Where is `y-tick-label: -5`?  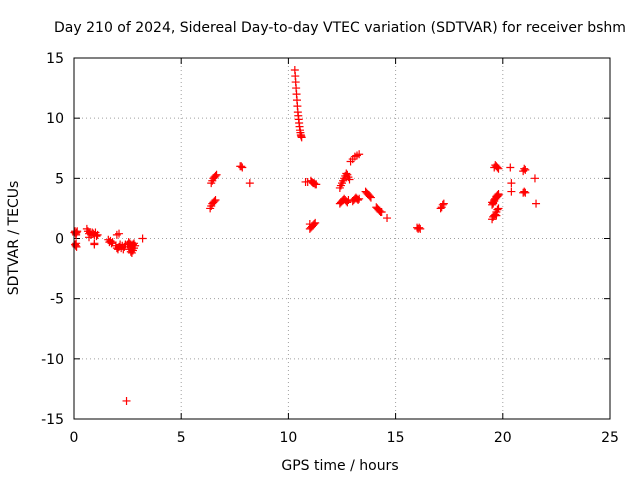 y-tick-label: -5 is located at coordinates (57, 300).